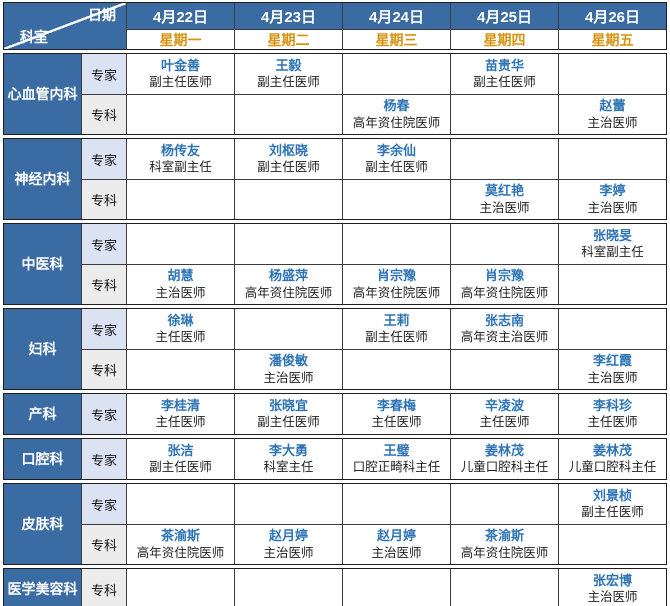  I want to click on doctor-name: 刘枢晓, so click(288, 150).